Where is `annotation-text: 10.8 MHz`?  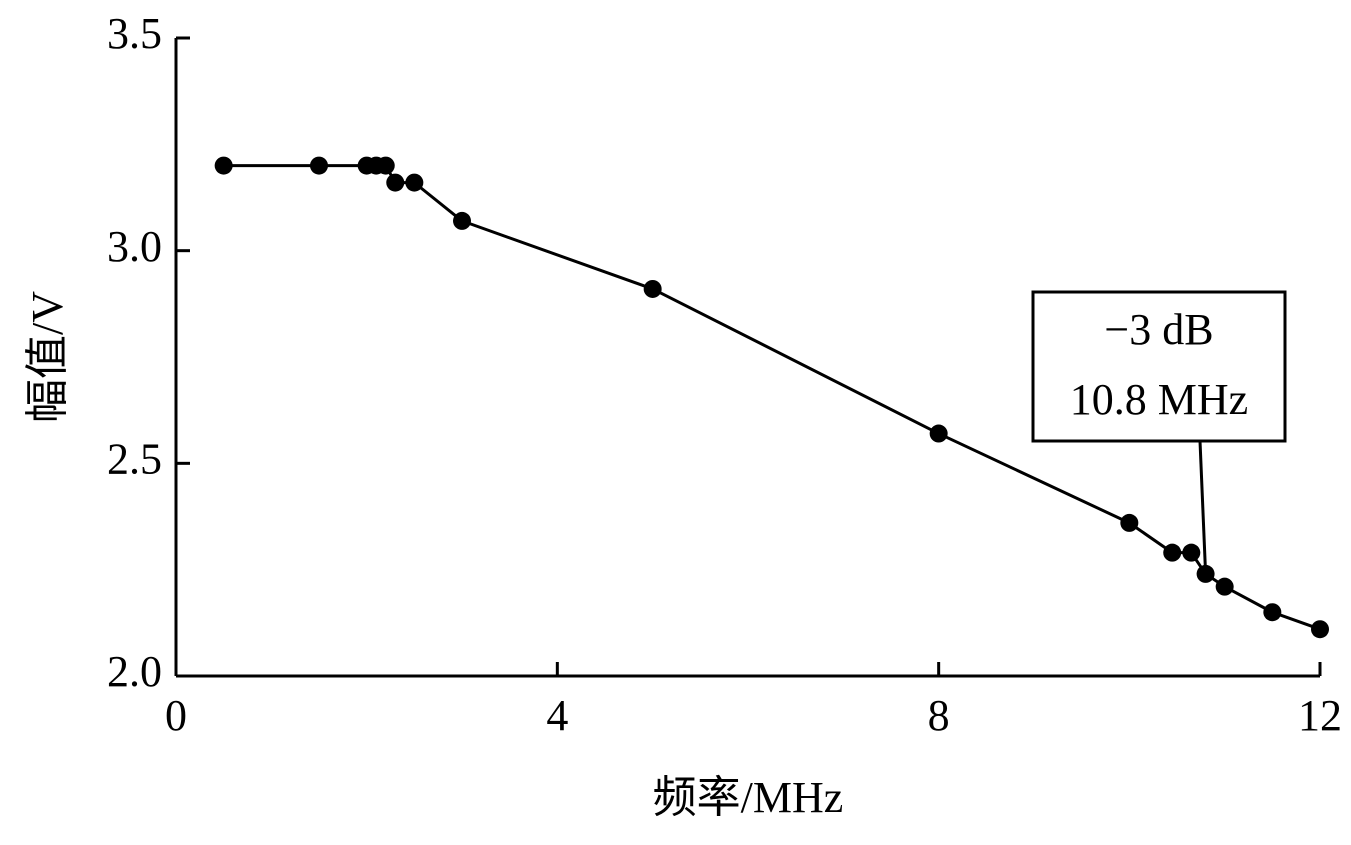 annotation-text: 10.8 MHz is located at coordinates (1159, 399).